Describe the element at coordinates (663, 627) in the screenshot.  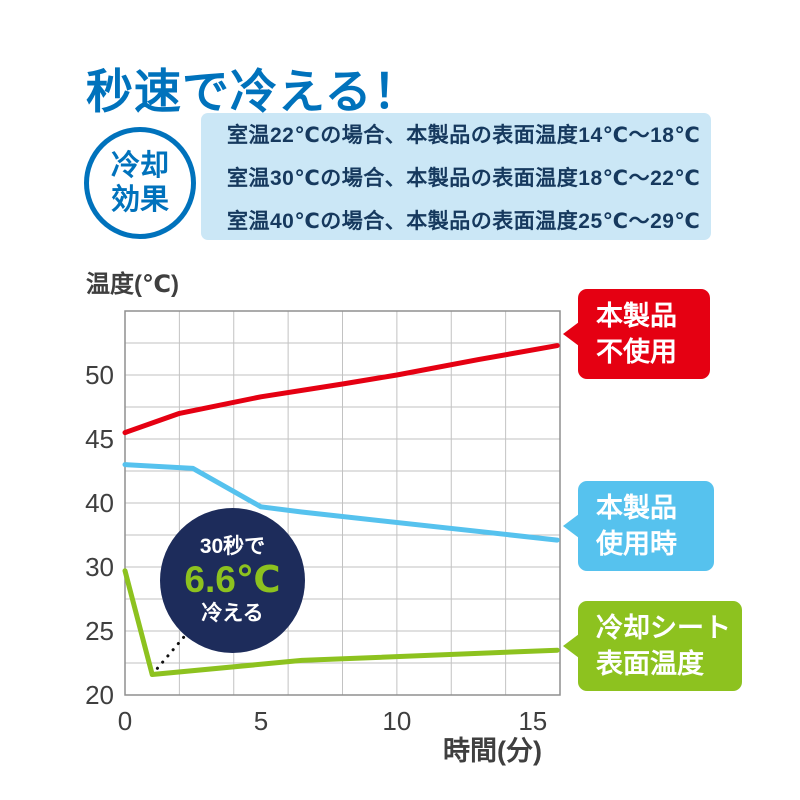
I see `callout-line1: 冷却シート` at that location.